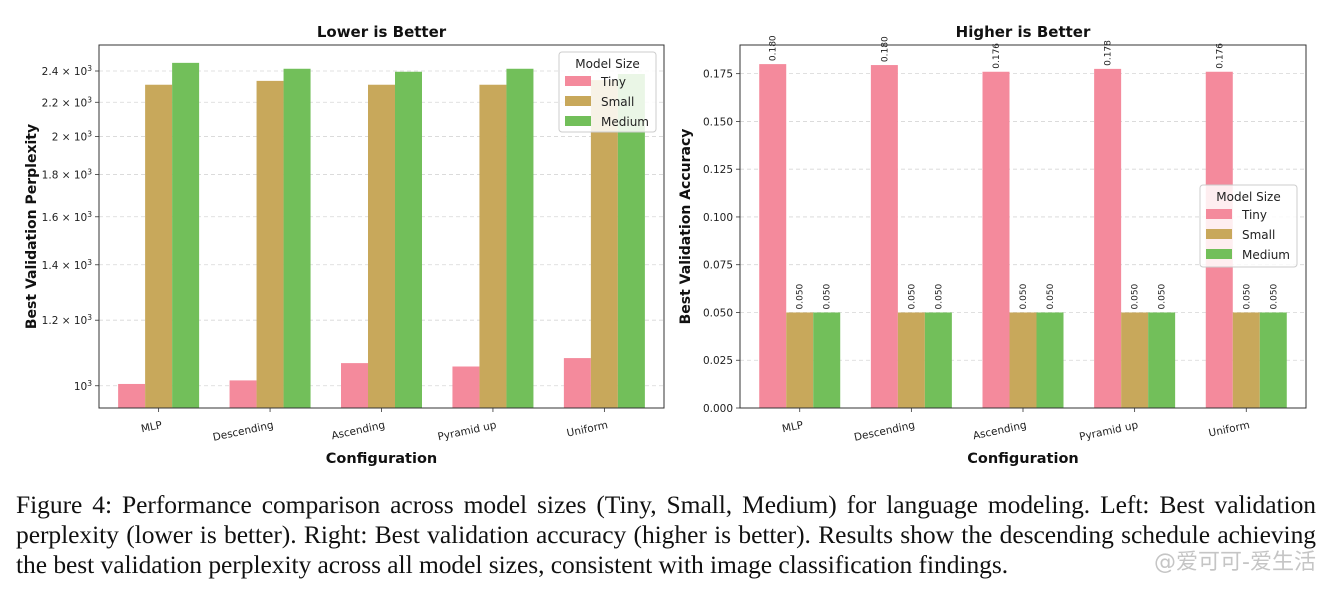  What do you see at coordinates (718, 361) in the screenshot?
I see `y-tick-label: 0.025` at bounding box center [718, 361].